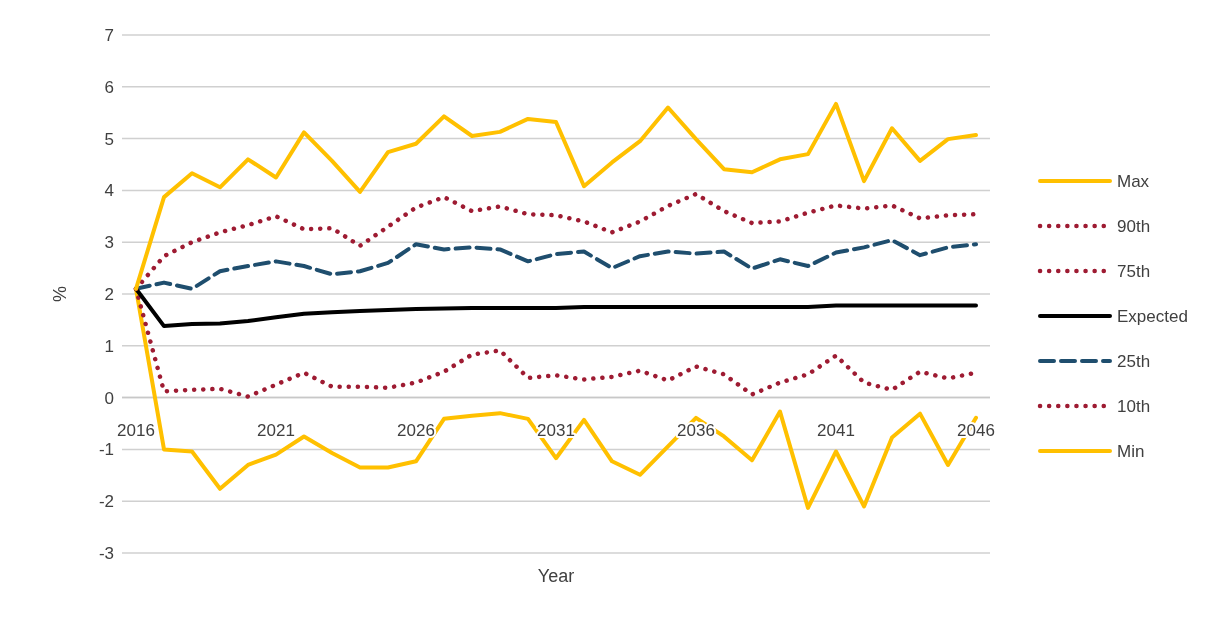 Image resolution: width=1225 pixels, height=619 pixels. I want to click on x-tick-label: 2016, so click(136, 430).